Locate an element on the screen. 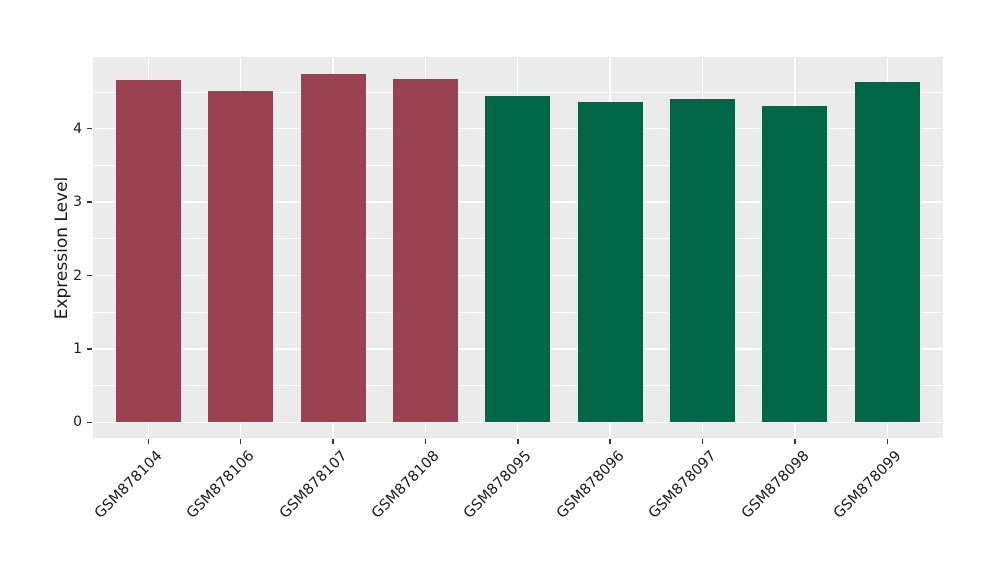 Image resolution: width=1000 pixels, height=580 pixels. y-tick-label: 1 is located at coordinates (77, 348).